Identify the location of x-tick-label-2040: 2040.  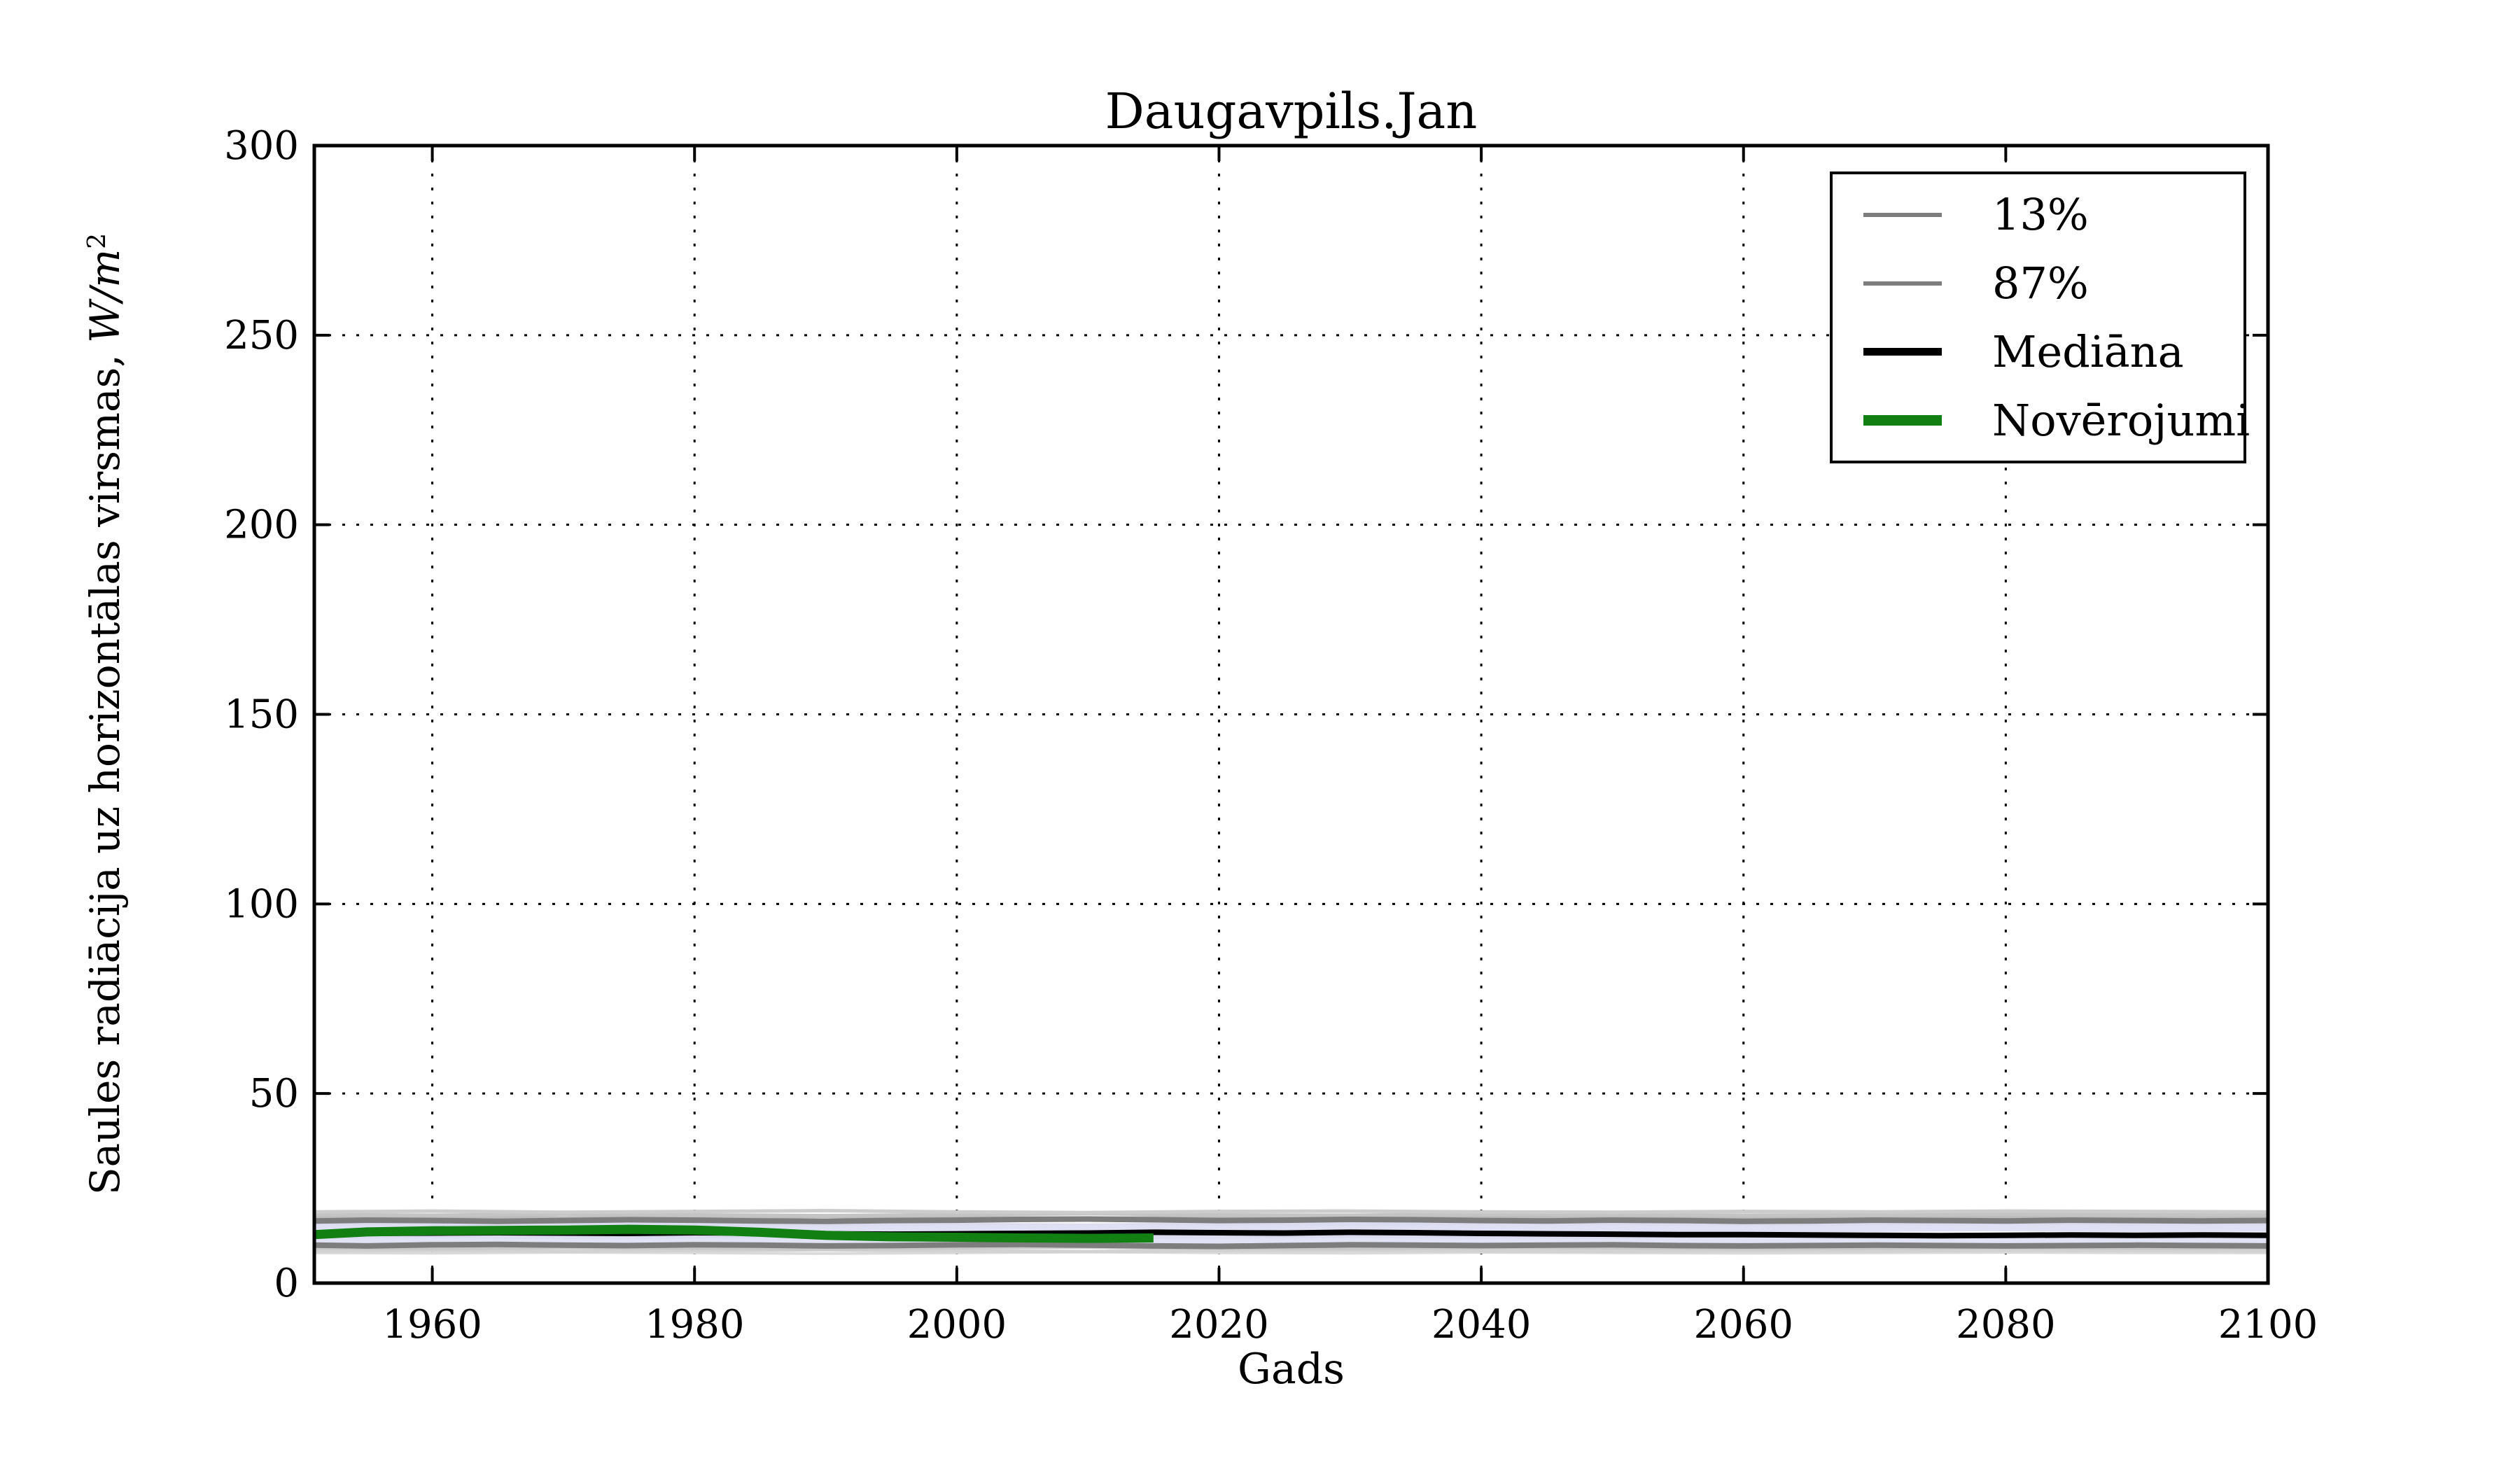
(1482, 1325).